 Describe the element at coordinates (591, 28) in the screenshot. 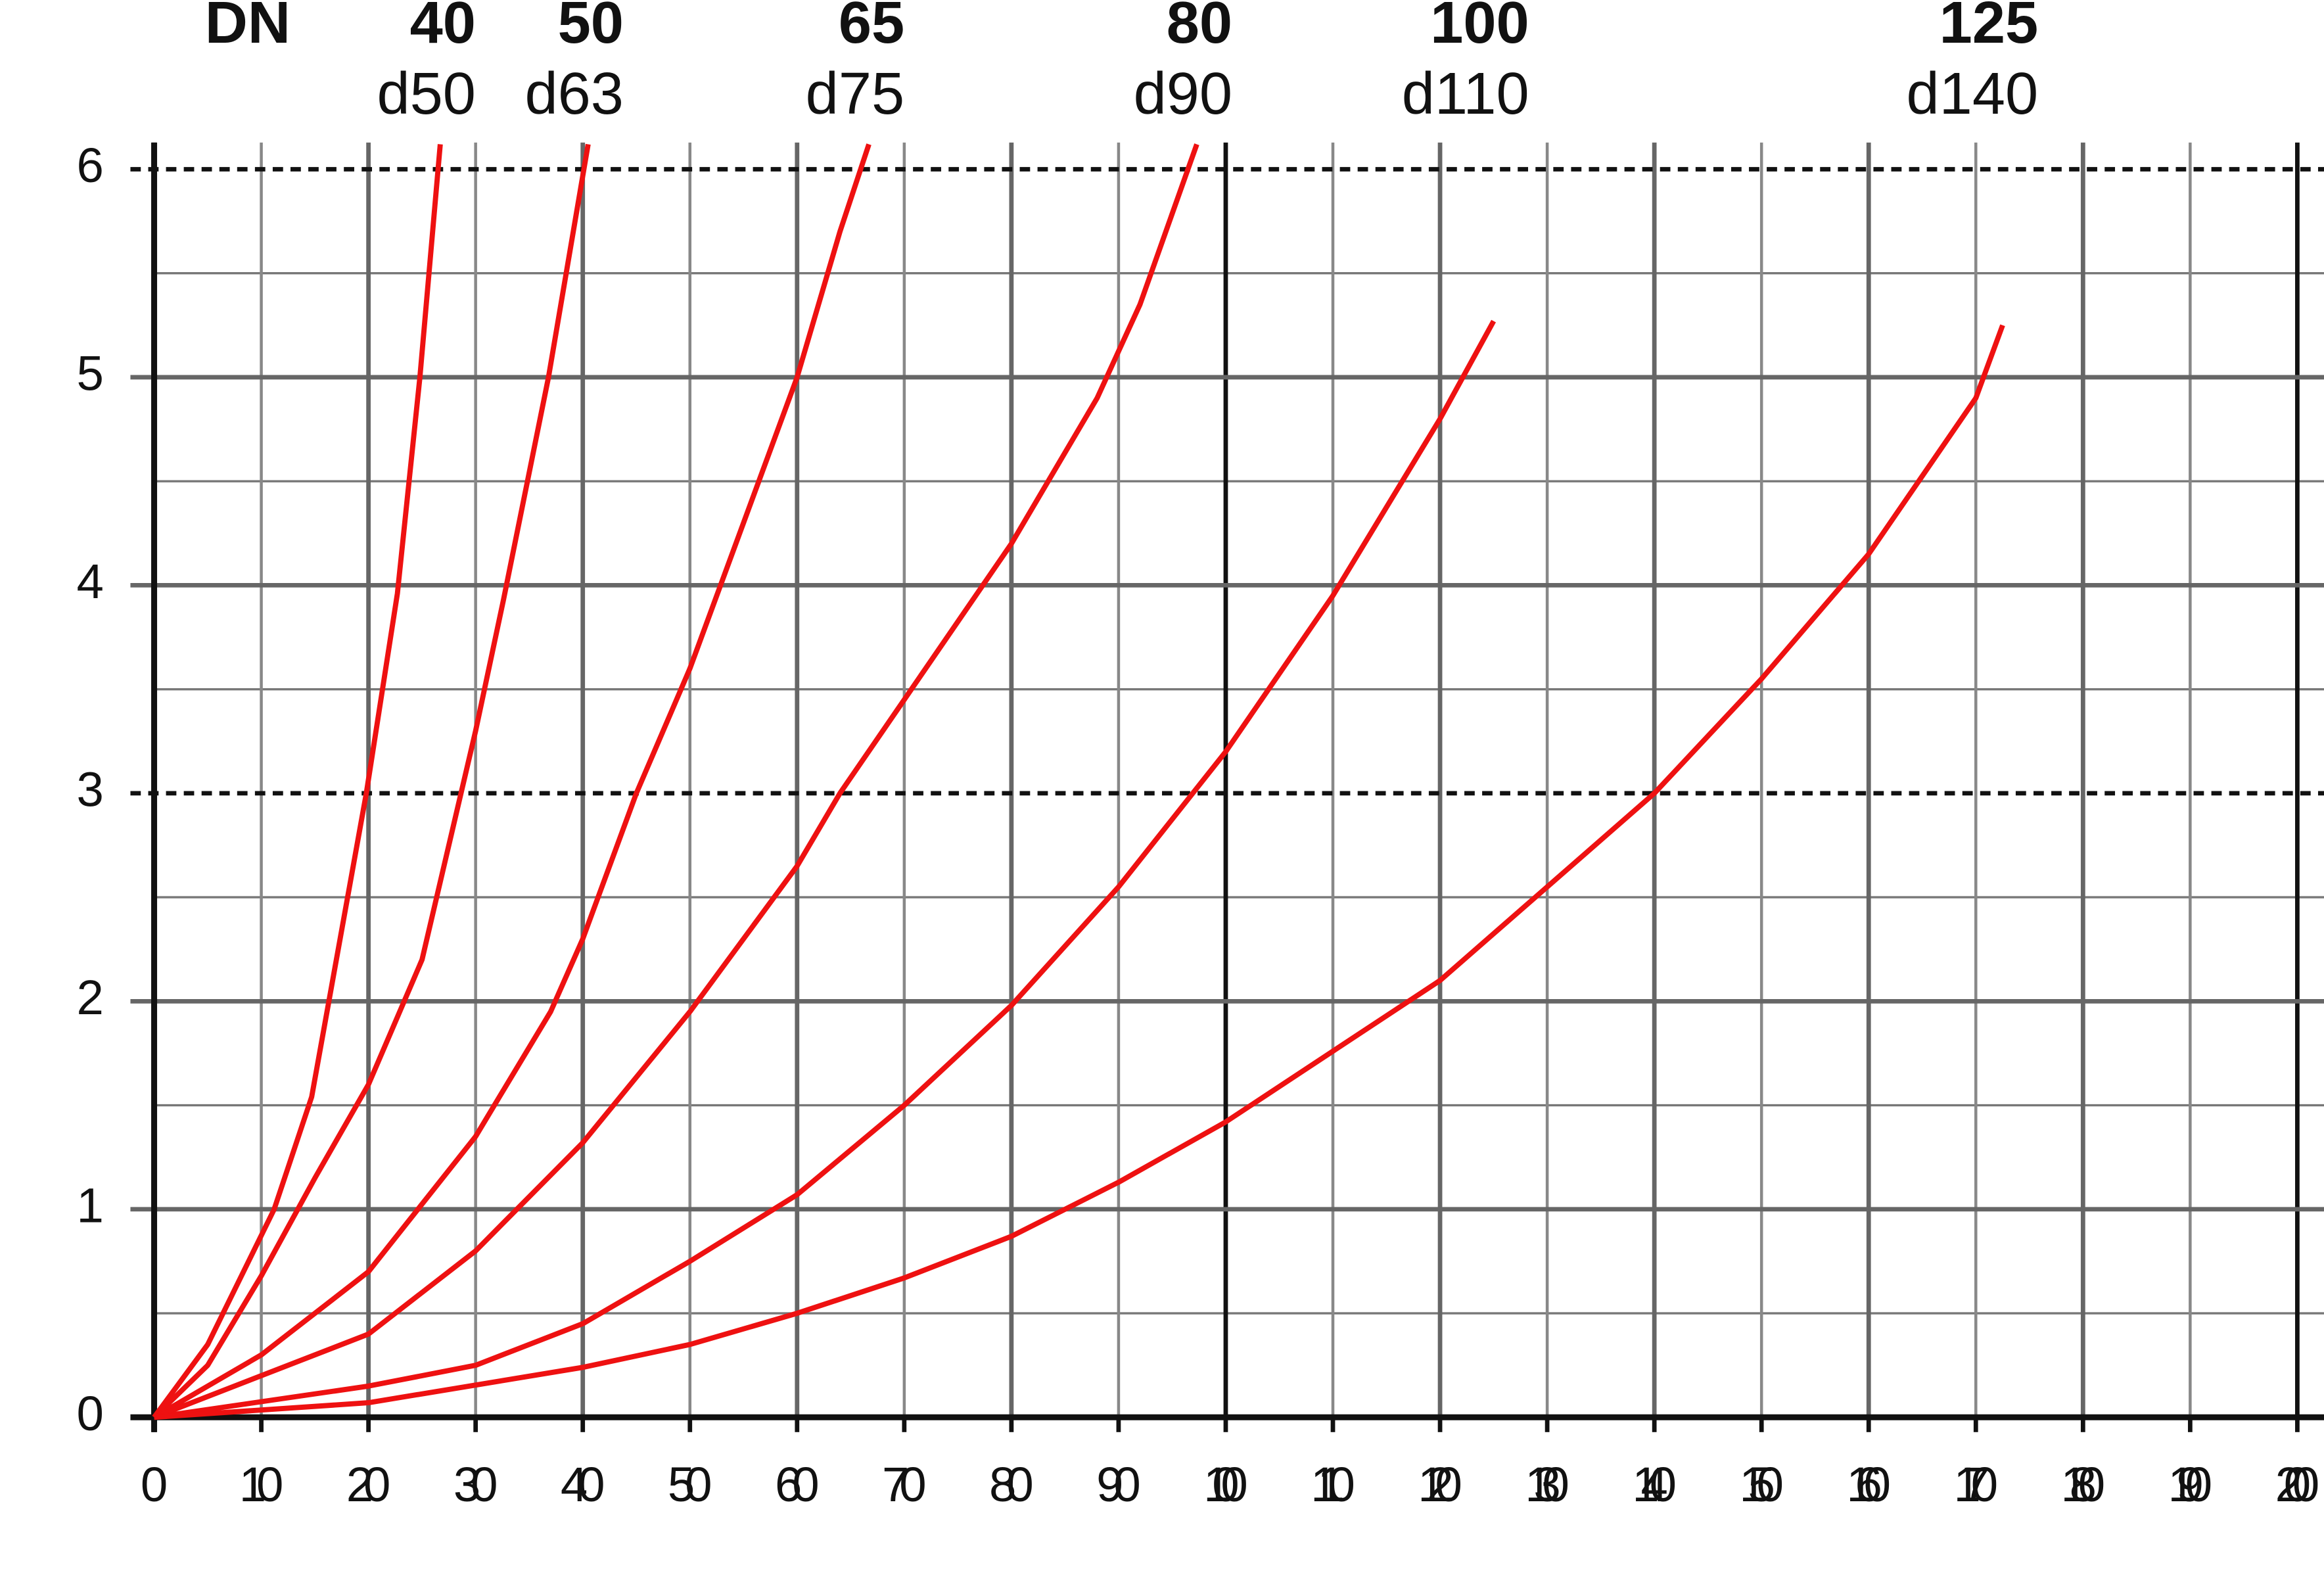

I see `dn-label: 50` at that location.